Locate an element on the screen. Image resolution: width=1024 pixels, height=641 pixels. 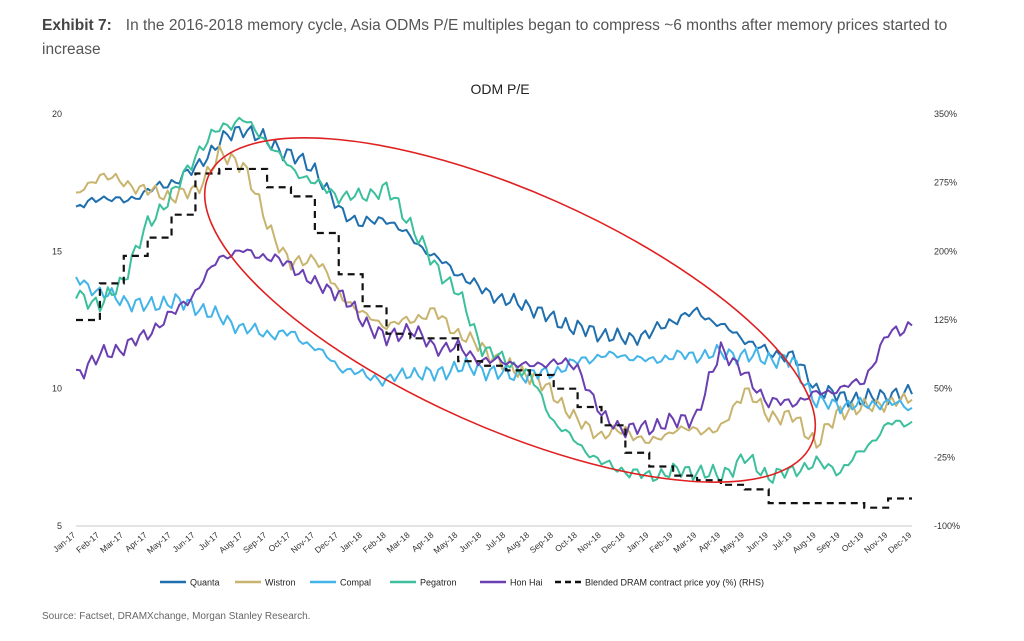
legend-label: Compal is located at coordinates (355, 583).